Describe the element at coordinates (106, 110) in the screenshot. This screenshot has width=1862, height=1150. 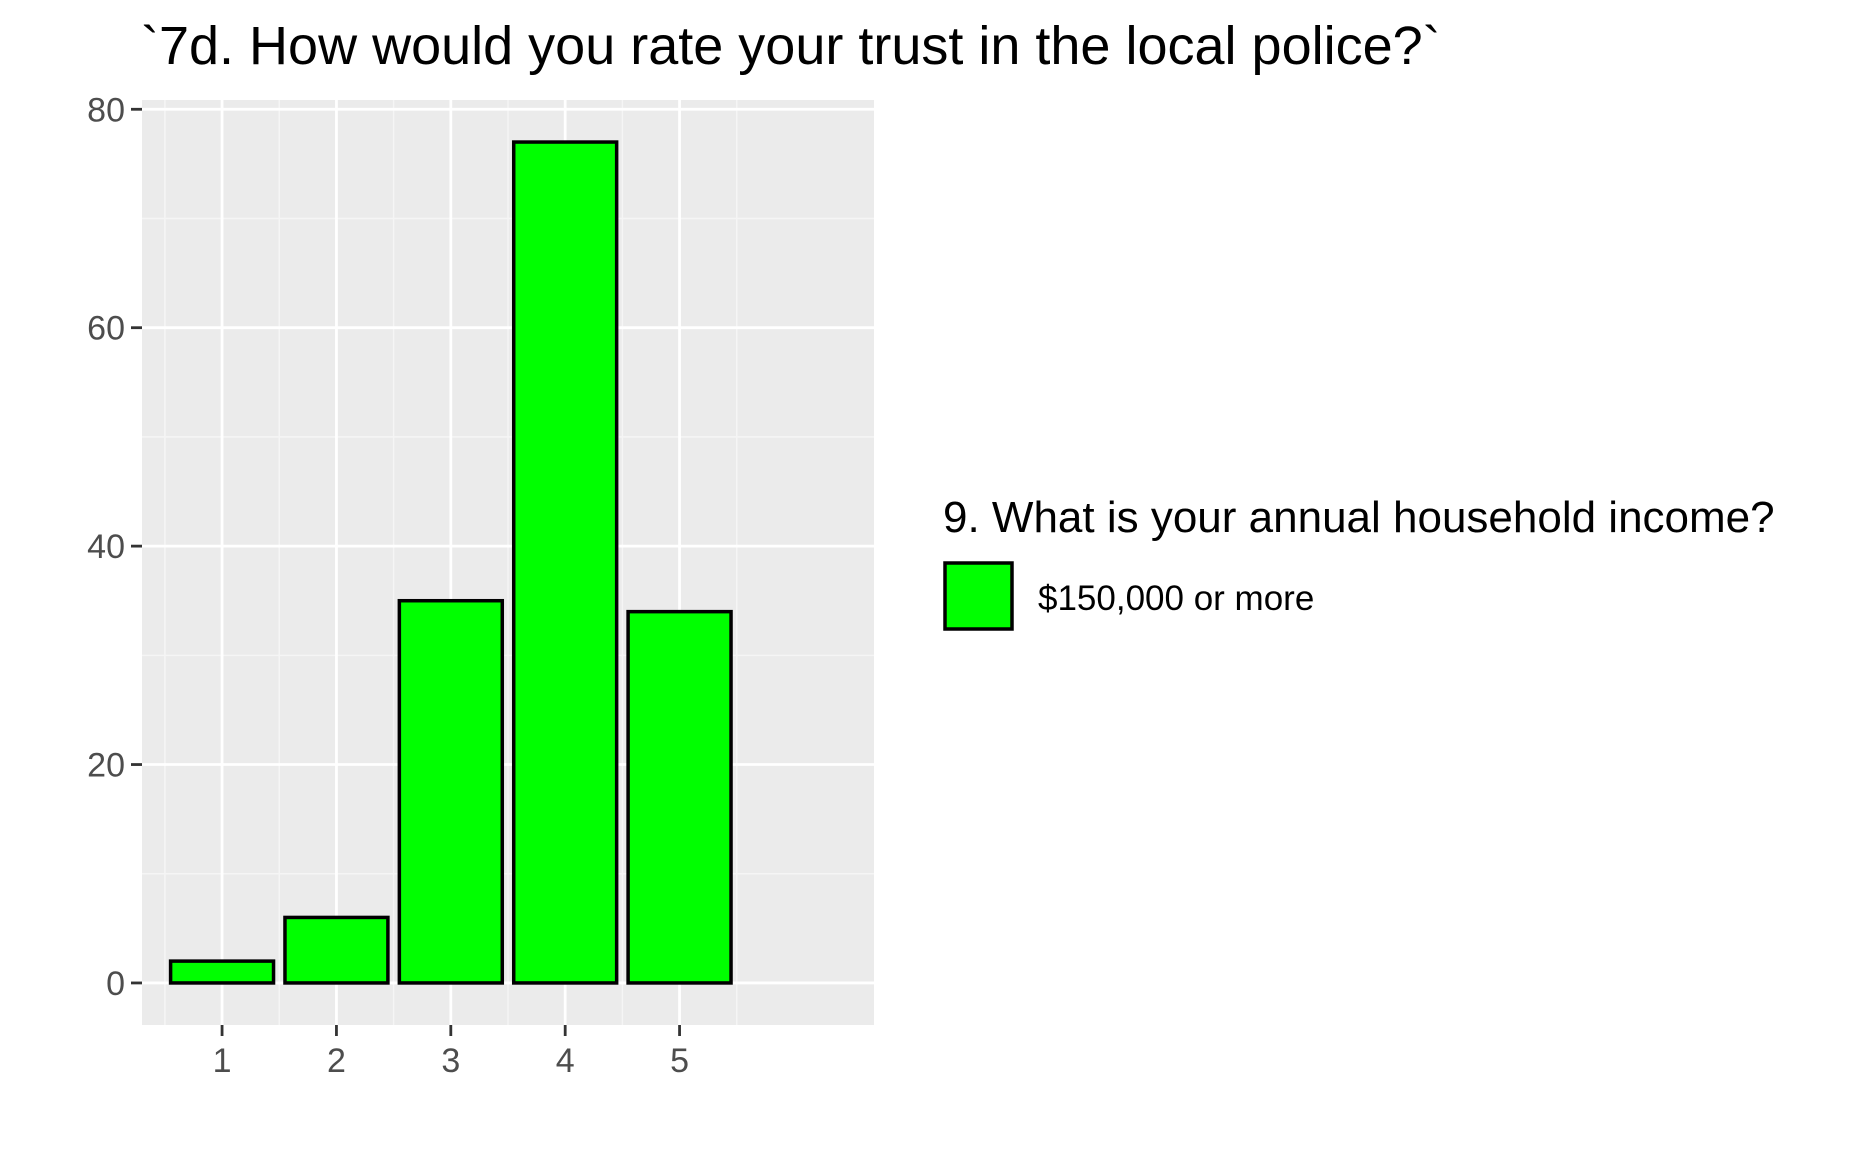
I see `y-tick-label: 80` at that location.